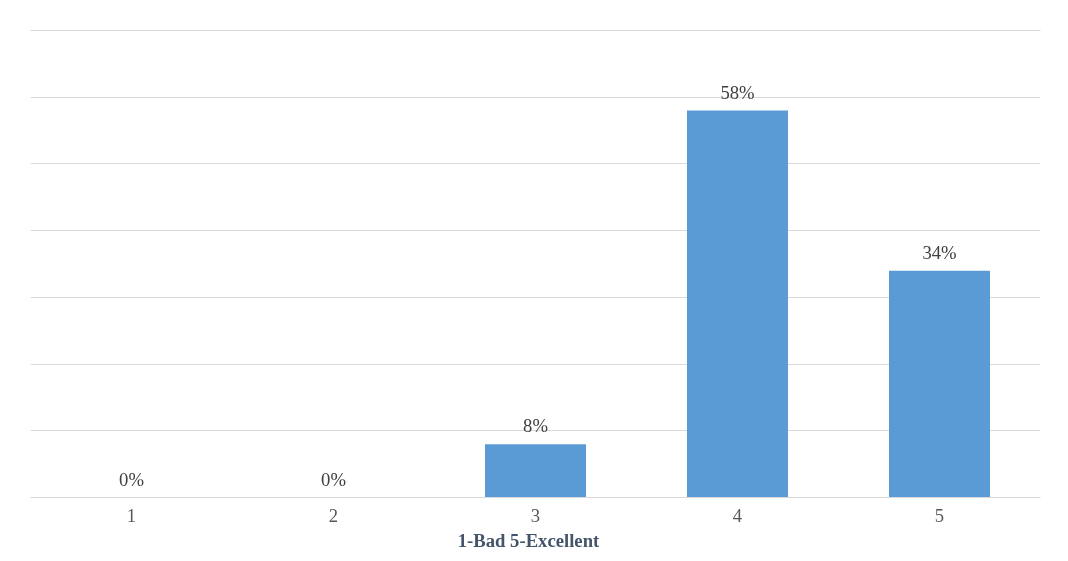 The width and height of the screenshot is (1068, 561). I want to click on x-tick-label: 5, so click(939, 515).